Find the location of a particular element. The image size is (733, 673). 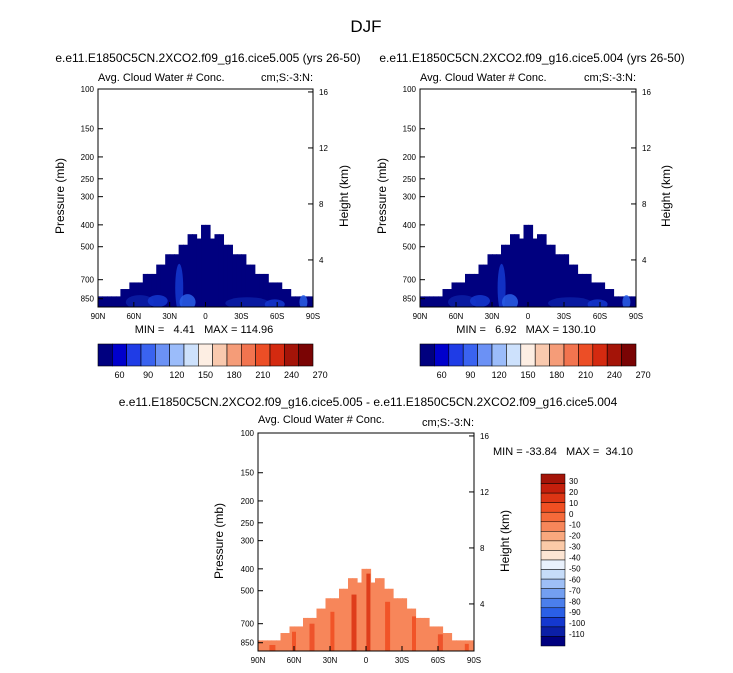

lat-tick-label: 60S is located at coordinates (277, 316).